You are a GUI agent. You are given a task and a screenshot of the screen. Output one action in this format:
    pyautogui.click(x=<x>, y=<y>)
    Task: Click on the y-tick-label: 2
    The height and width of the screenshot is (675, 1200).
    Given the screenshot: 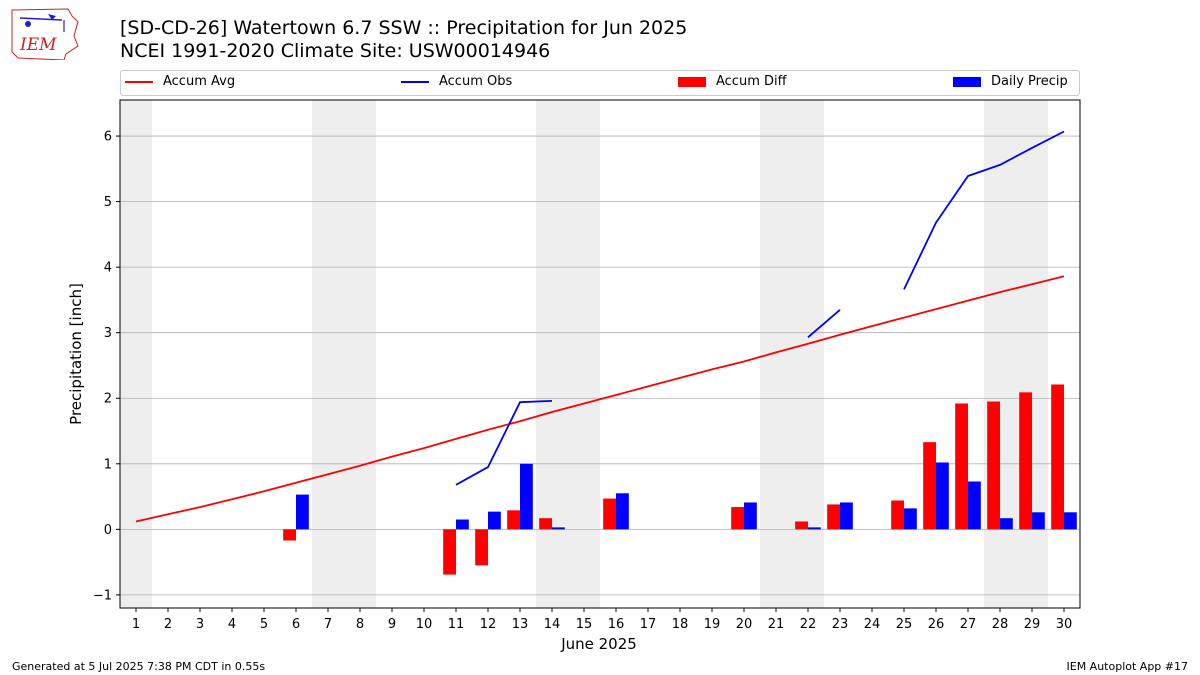 What is the action you would take?
    pyautogui.click(x=108, y=399)
    